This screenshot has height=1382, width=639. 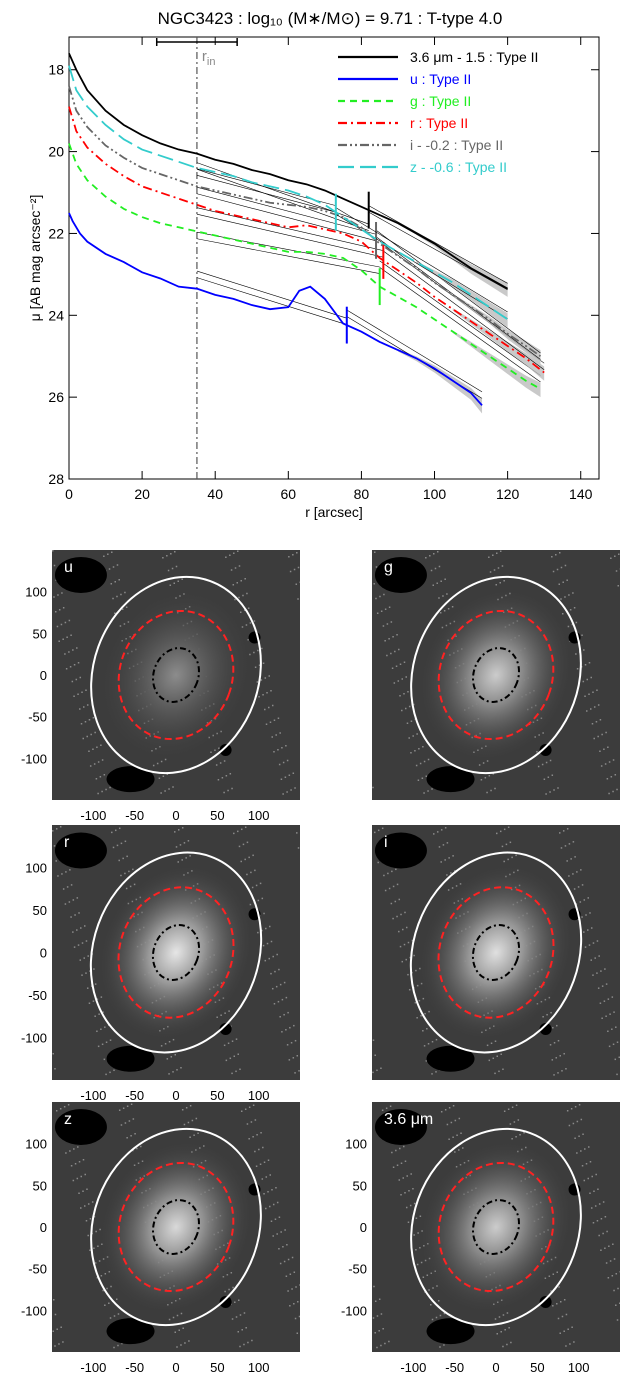 What do you see at coordinates (440, 101) in the screenshot?
I see `legend-entry: g : Type II` at bounding box center [440, 101].